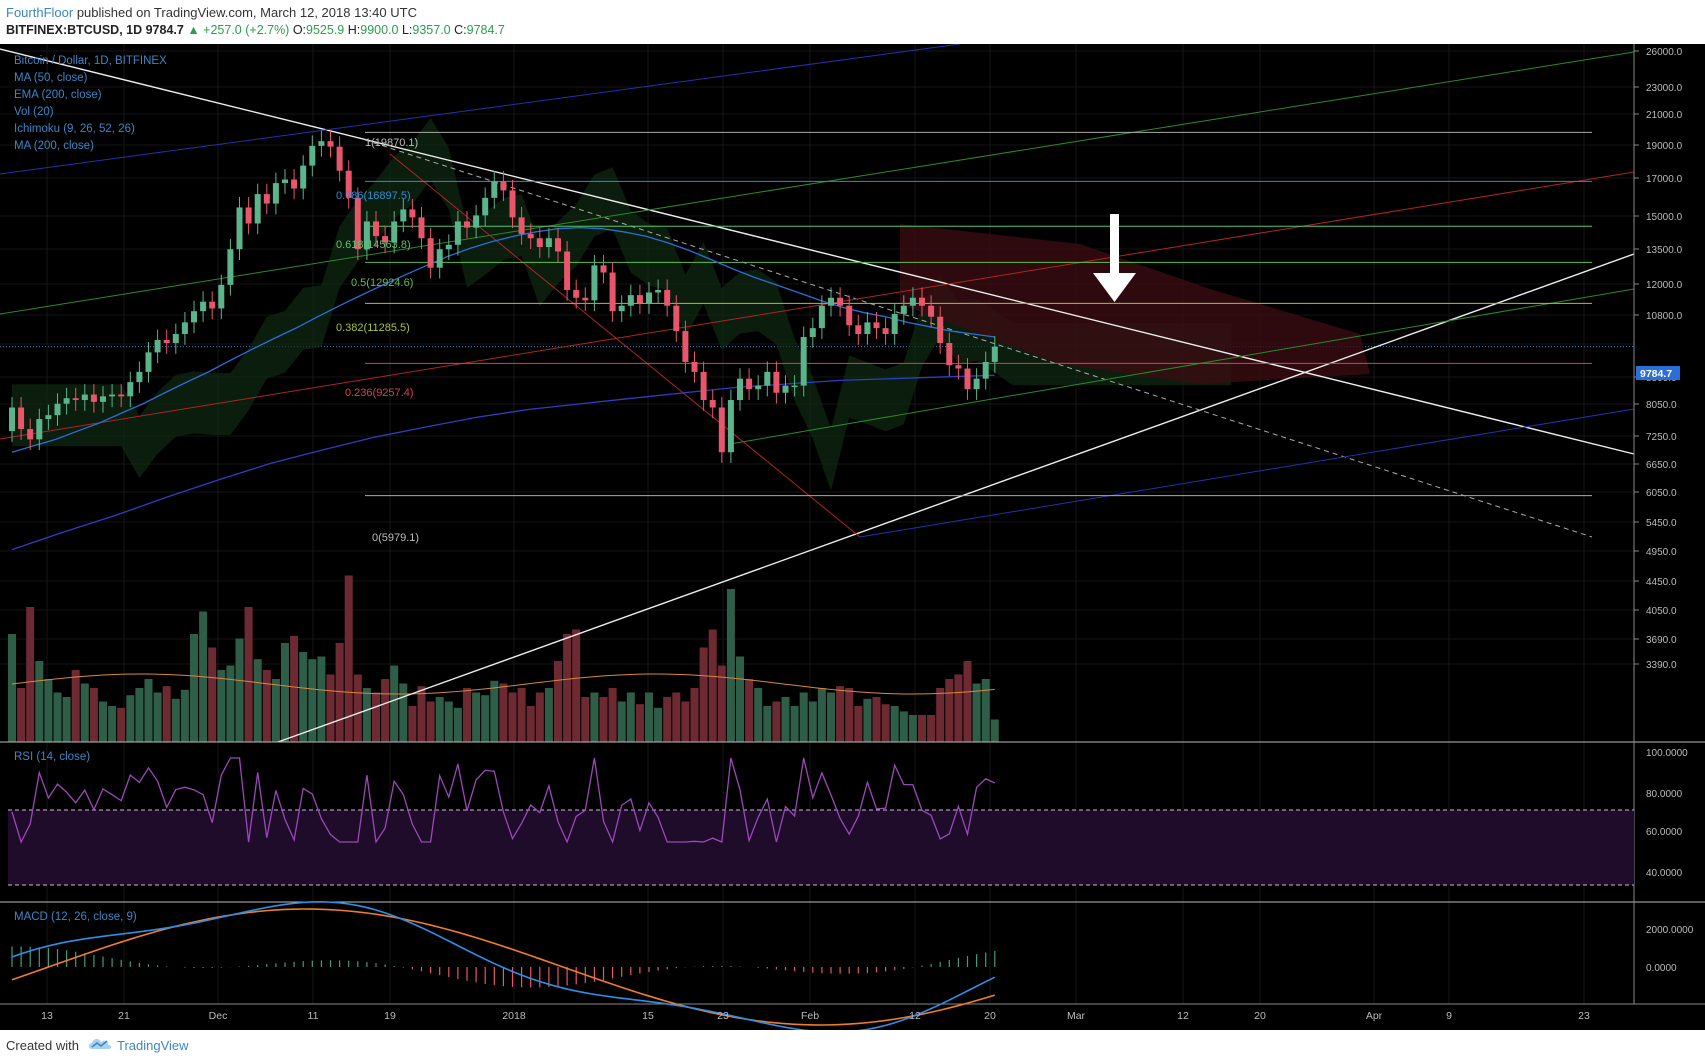 This screenshot has width=1705, height=1059. I want to click on low-label: L:, so click(407, 30).